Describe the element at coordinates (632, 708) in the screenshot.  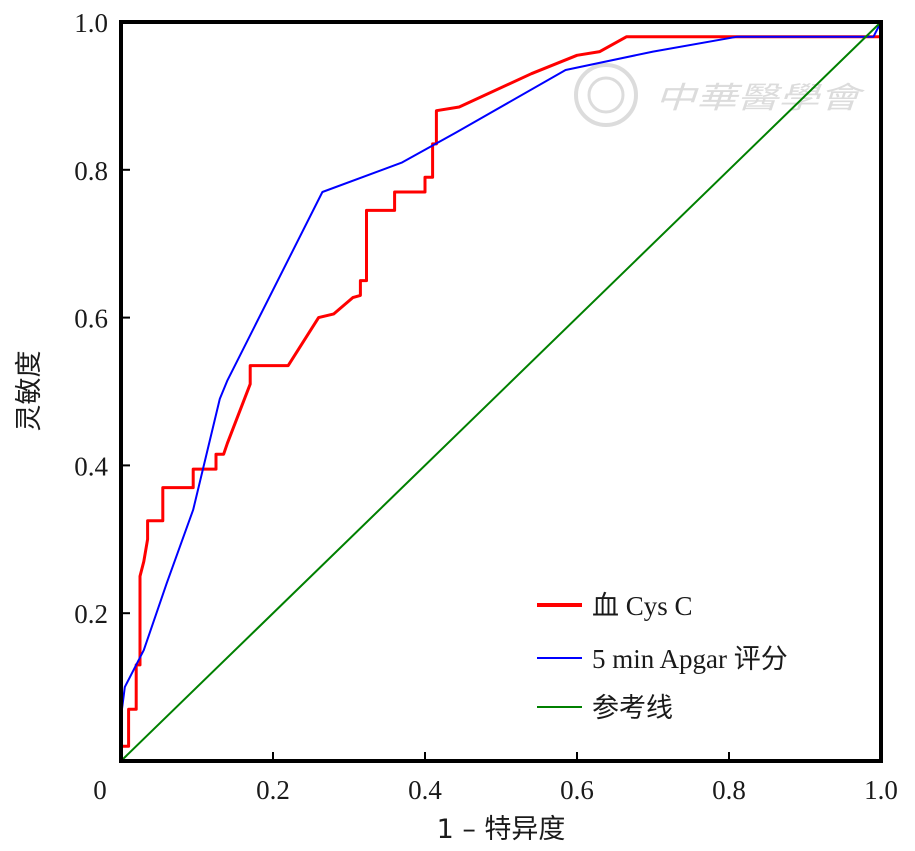
I see `legend-label-3: 参考线` at that location.